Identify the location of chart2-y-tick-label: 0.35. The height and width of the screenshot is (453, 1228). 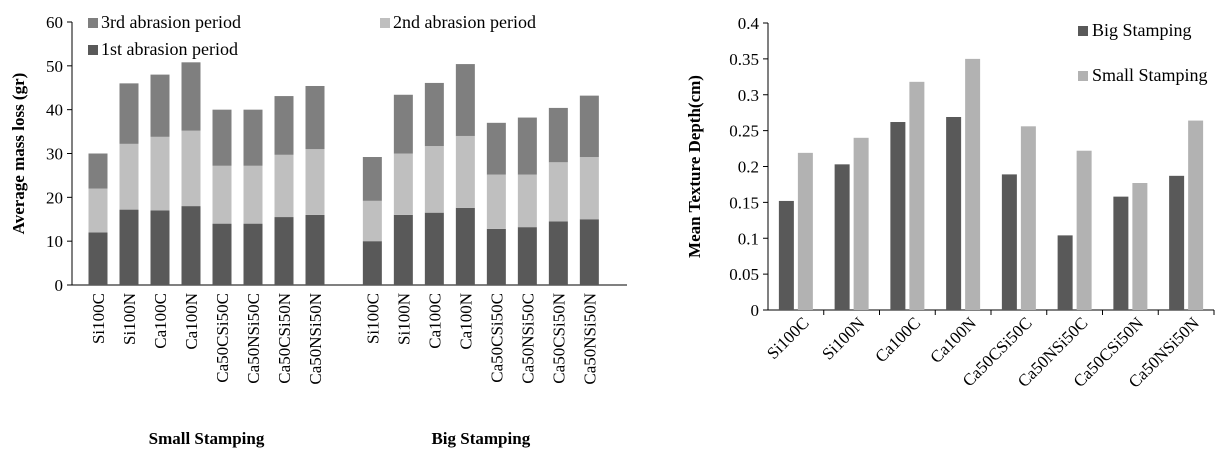
(744, 59).